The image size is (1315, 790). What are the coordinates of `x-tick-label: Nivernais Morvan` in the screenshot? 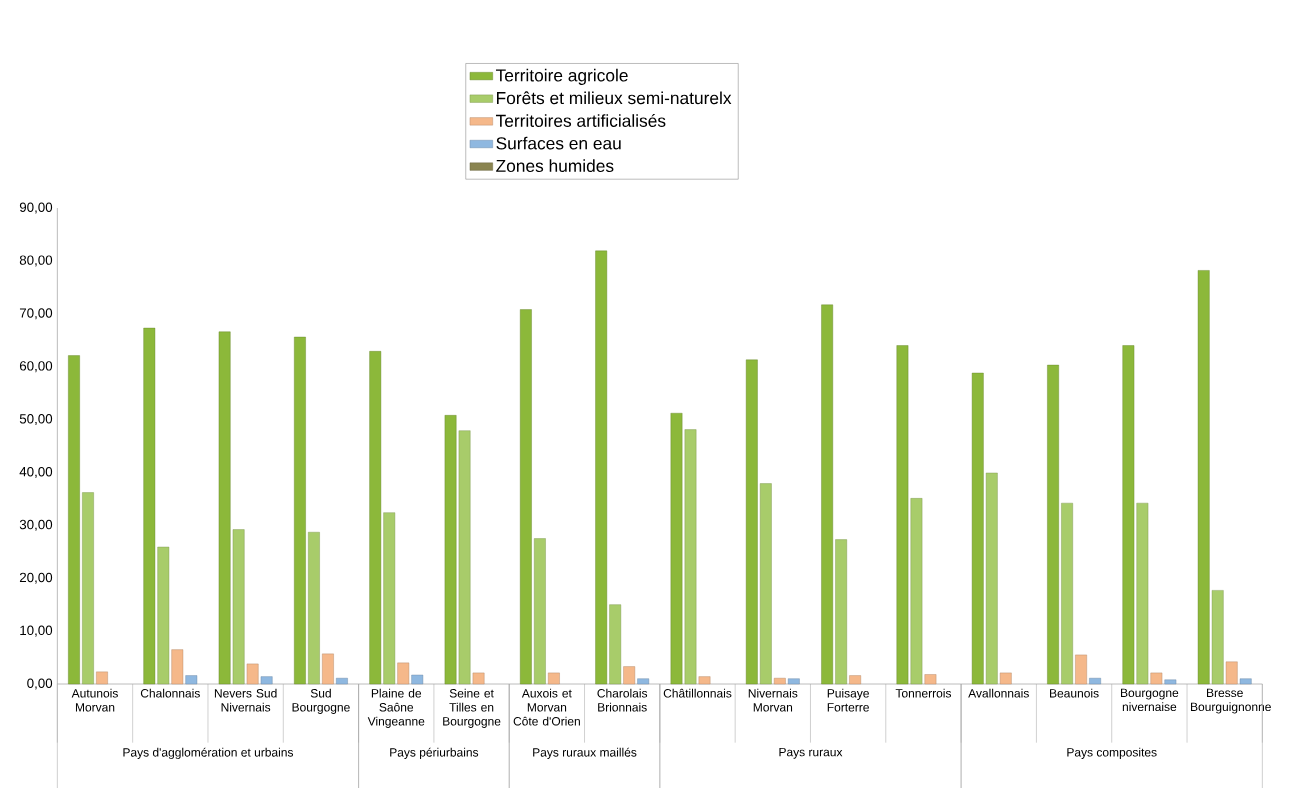 It's located at (773, 700).